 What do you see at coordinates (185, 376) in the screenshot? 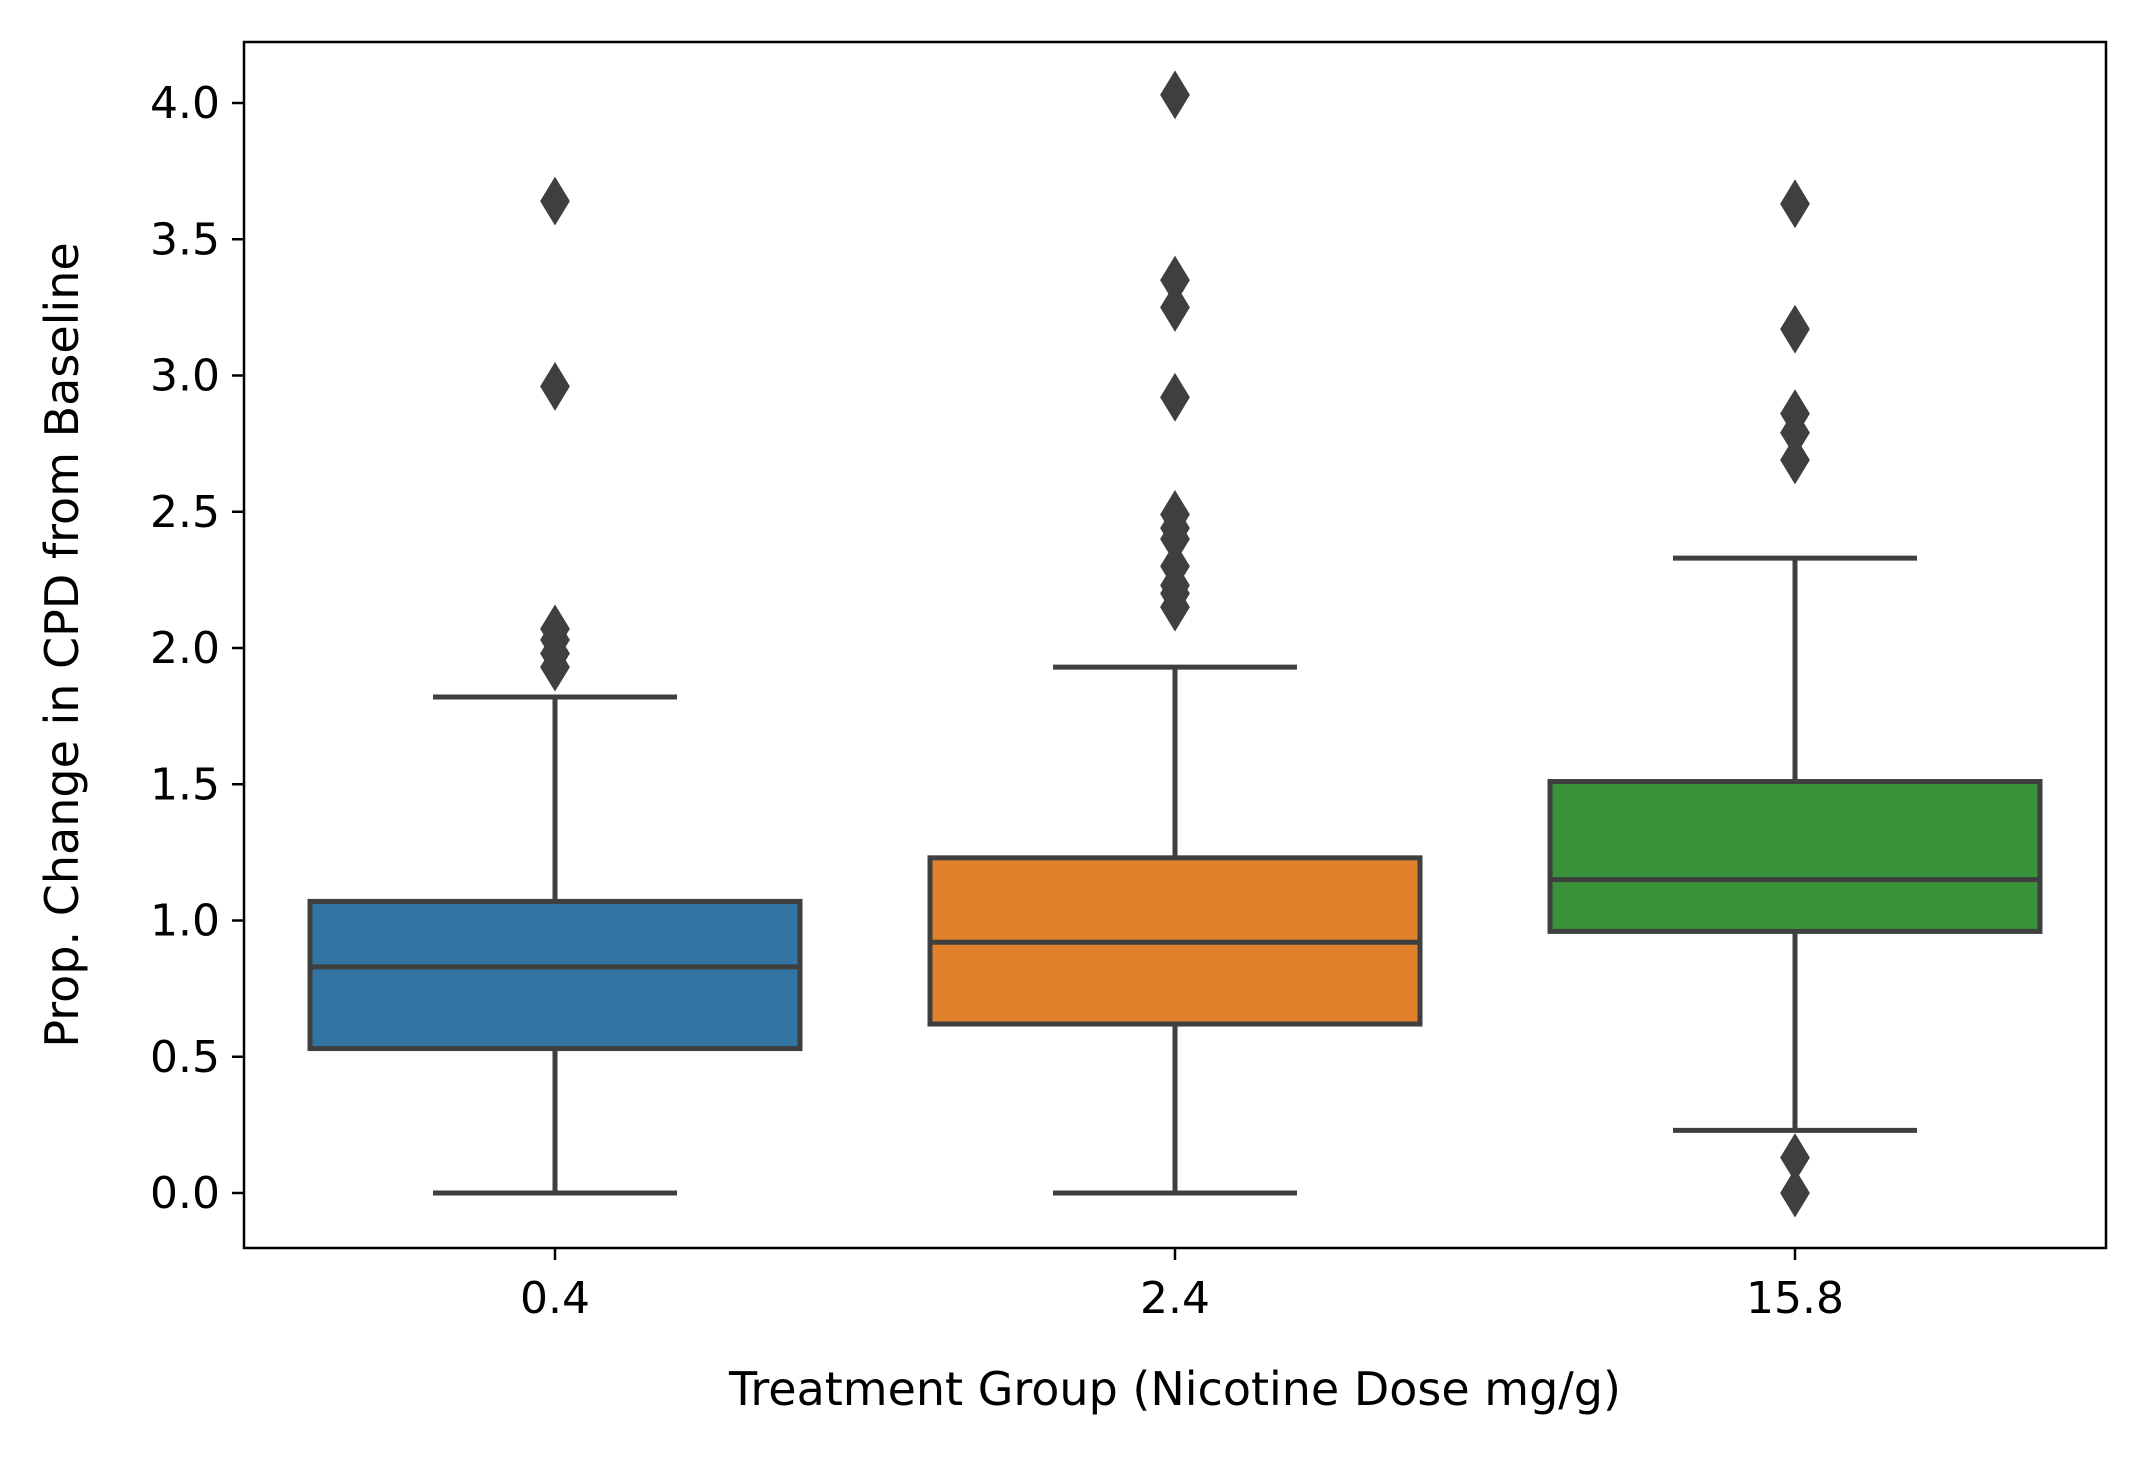
I see `y-tick-label: 3.0` at bounding box center [185, 376].